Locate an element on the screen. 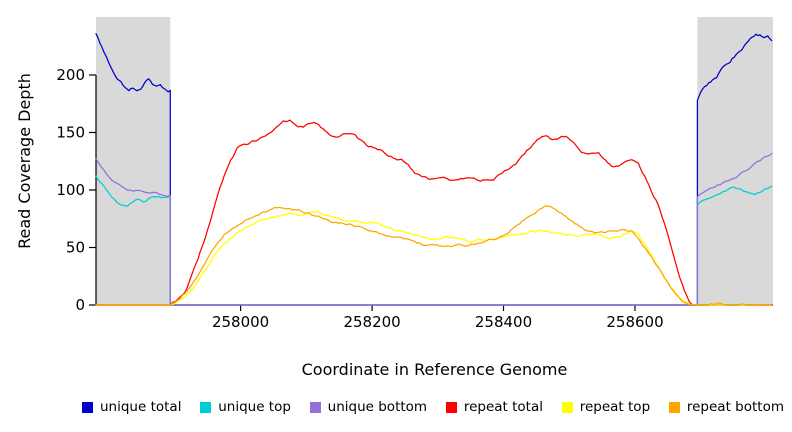 Image resolution: width=792 pixels, height=432 pixels. y-tick-label: 100 is located at coordinates (70, 190).